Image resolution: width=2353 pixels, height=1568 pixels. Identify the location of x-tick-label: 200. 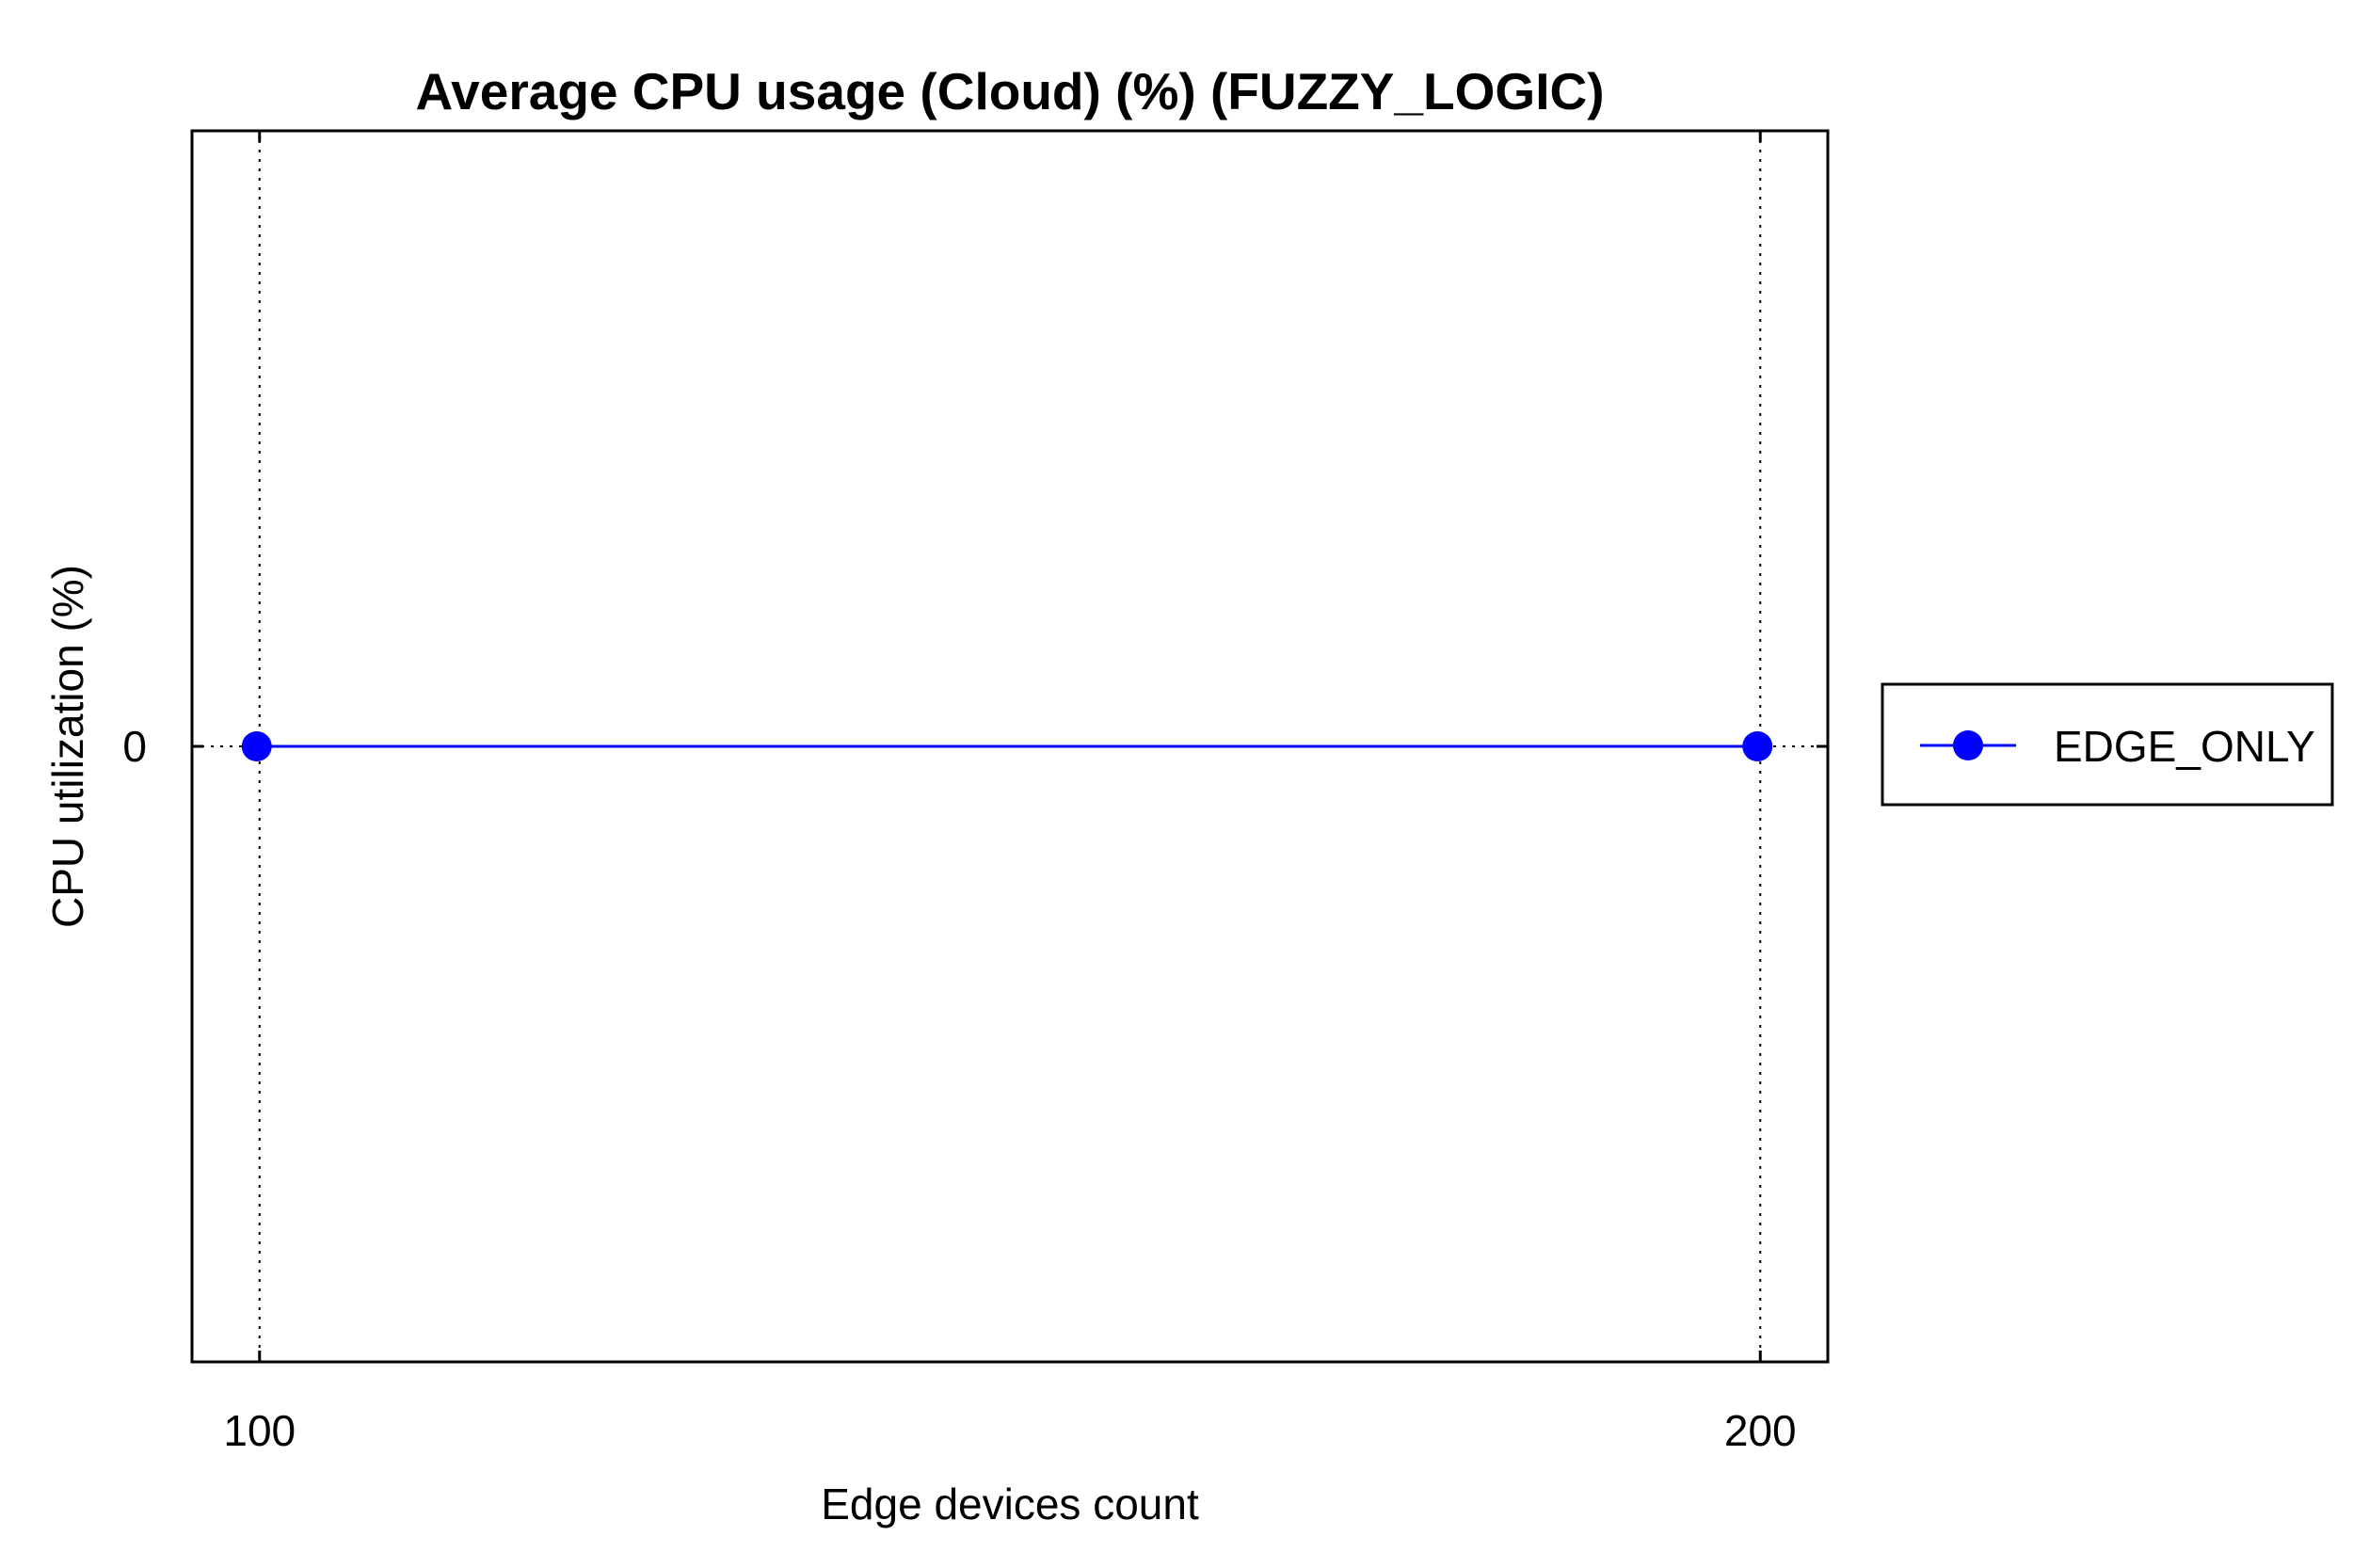
(1761, 1430).